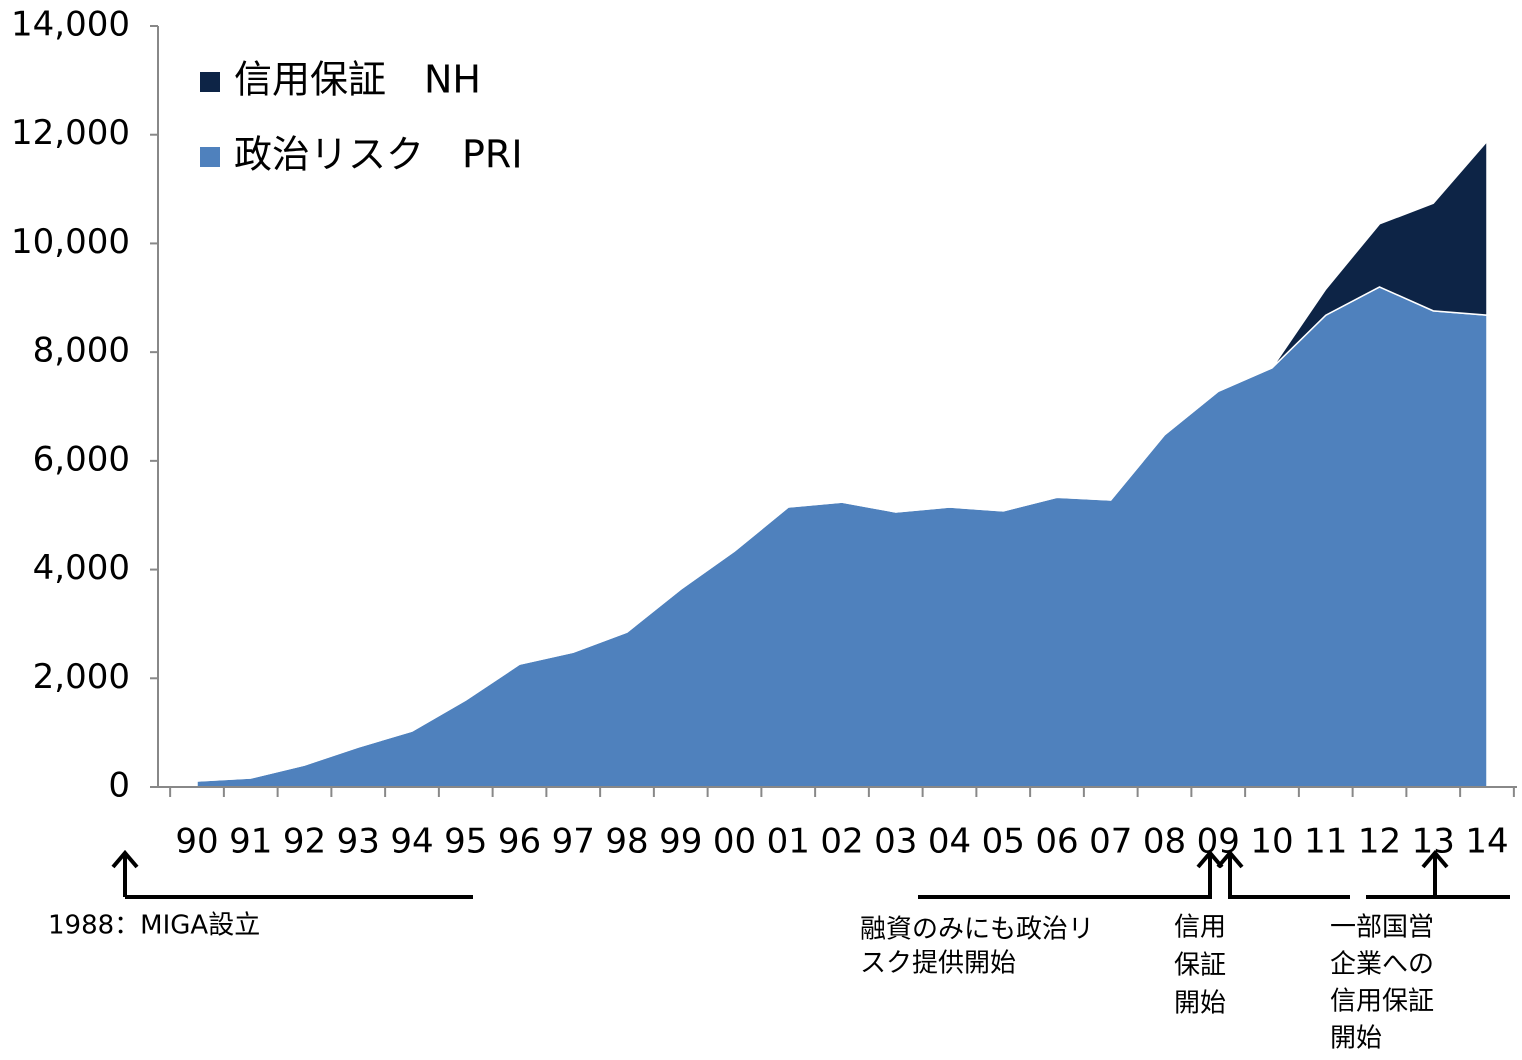 The width and height of the screenshot is (1522, 1060). Describe the element at coordinates (154, 926) in the screenshot. I see `annotation: 1988：MIGA設立` at that location.